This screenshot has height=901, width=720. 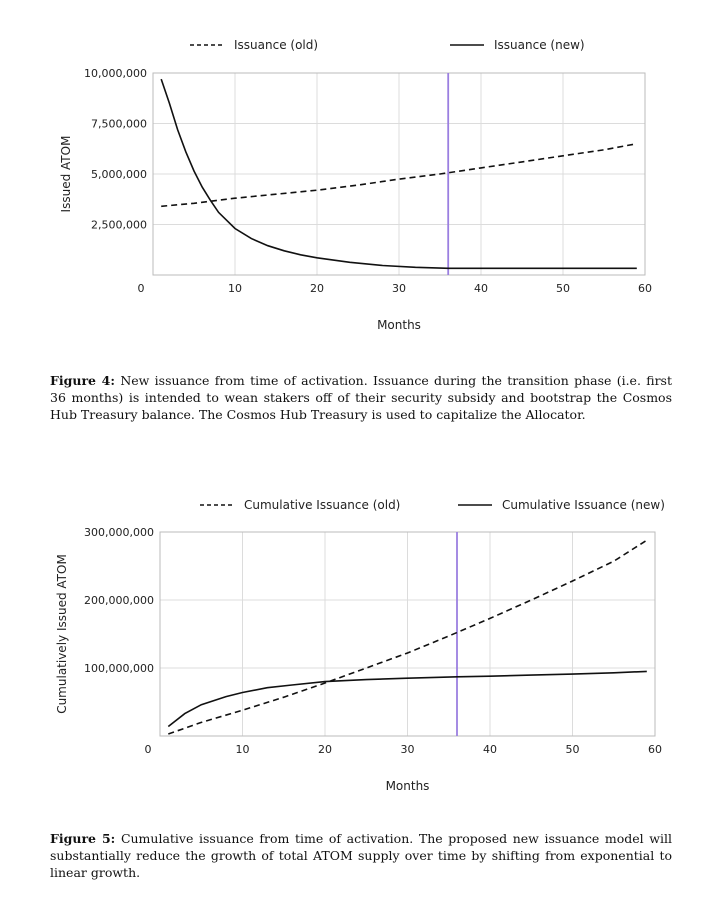 I want to click on y-tick-label: 10,000,000, so click(x=115, y=73).